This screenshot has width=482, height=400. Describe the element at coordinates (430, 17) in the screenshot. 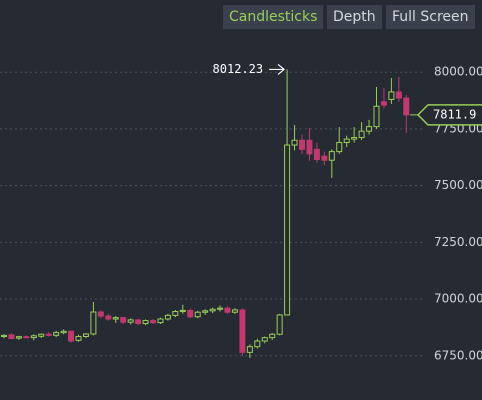

I see `full-screen-button: Full Screen` at that location.